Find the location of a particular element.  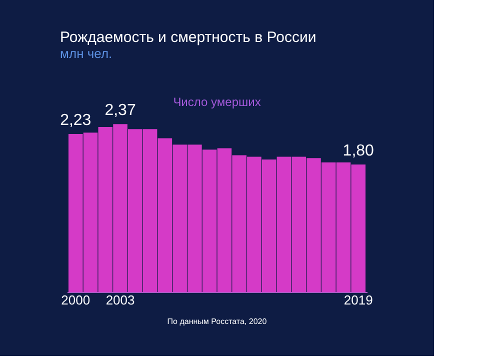

chart-subtitle: млн чел. is located at coordinates (86, 53).